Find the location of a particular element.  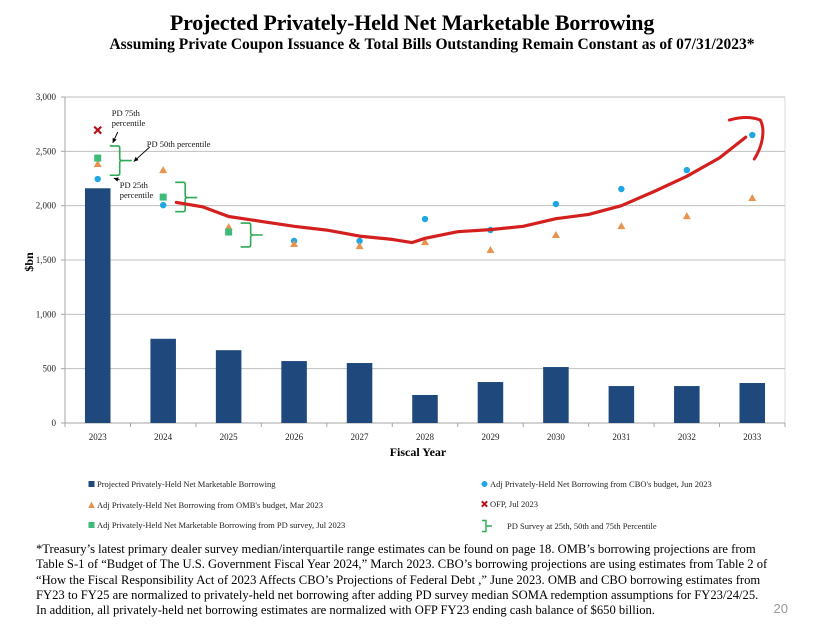

x-tick-label: 2029 is located at coordinates (490, 437).